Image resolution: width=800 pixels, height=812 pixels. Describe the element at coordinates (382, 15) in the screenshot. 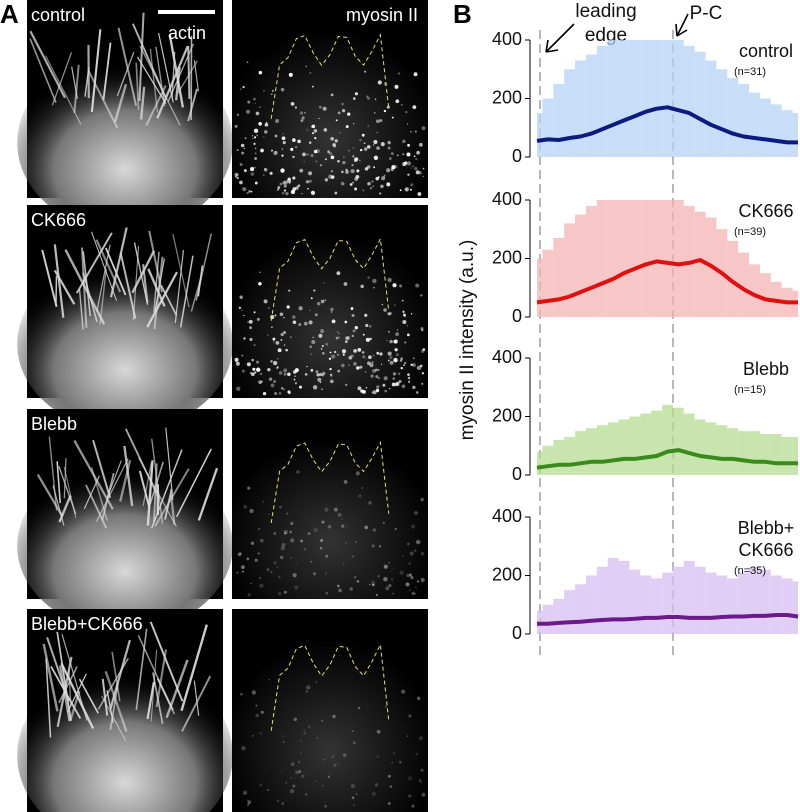

I see `column-title: myosin II` at that location.